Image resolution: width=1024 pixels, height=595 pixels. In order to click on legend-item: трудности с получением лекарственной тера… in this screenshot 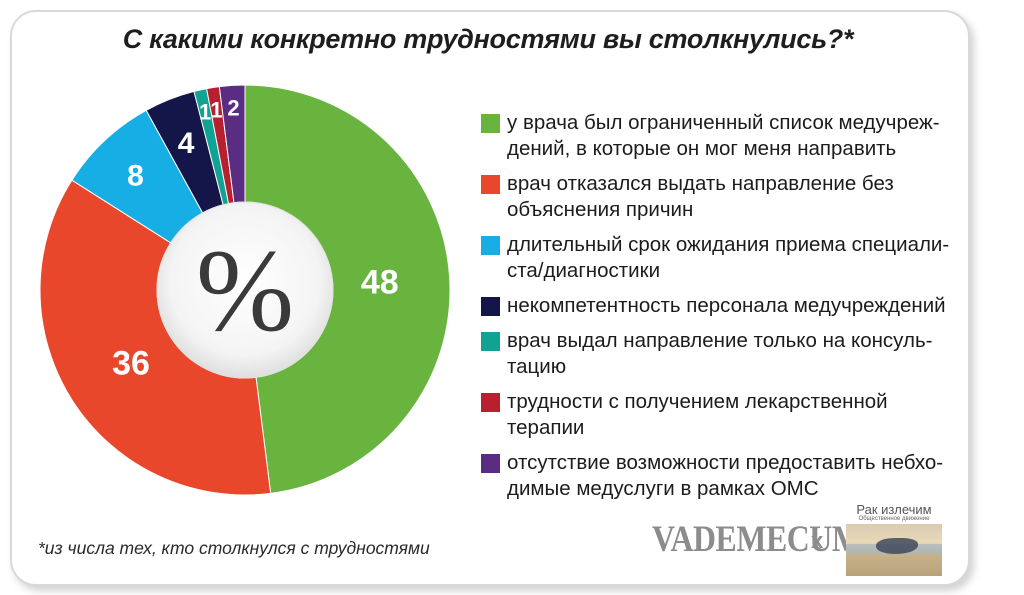, I will do `click(721, 415)`.